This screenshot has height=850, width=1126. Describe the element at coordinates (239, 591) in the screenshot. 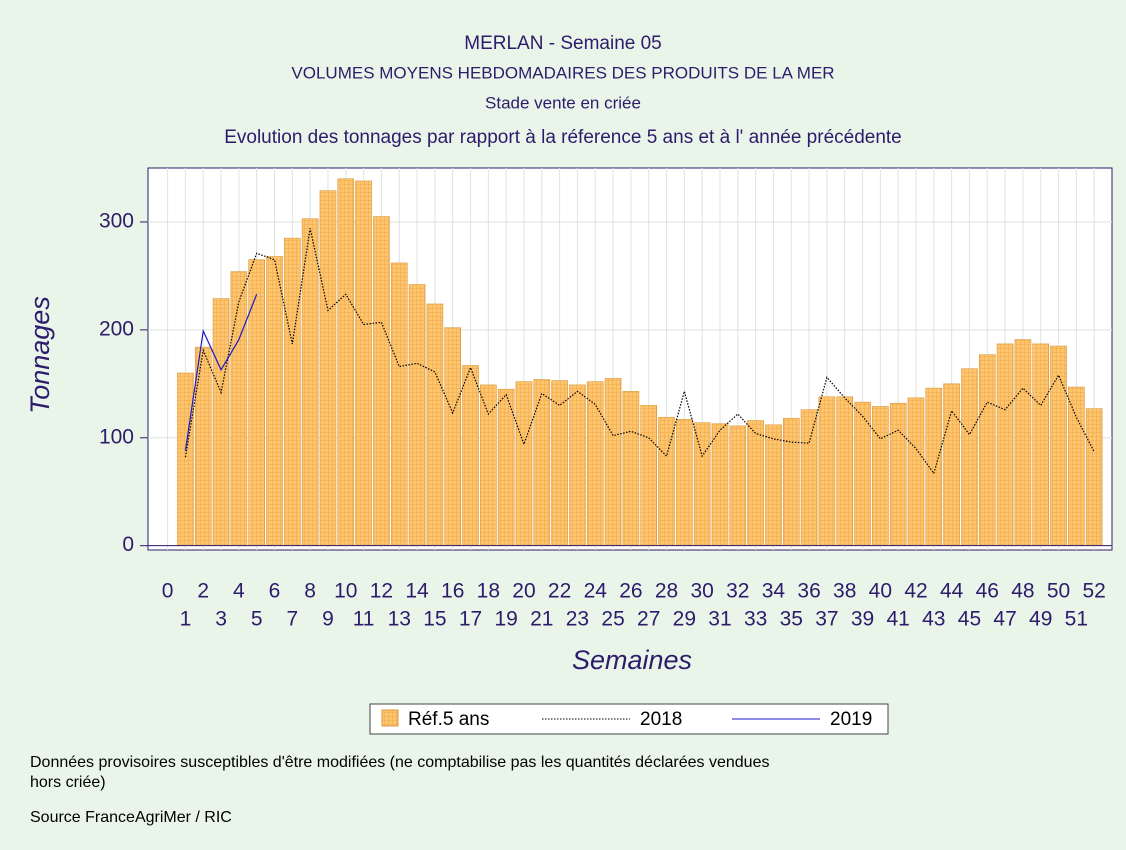

I see `x-tick-label: 4` at that location.